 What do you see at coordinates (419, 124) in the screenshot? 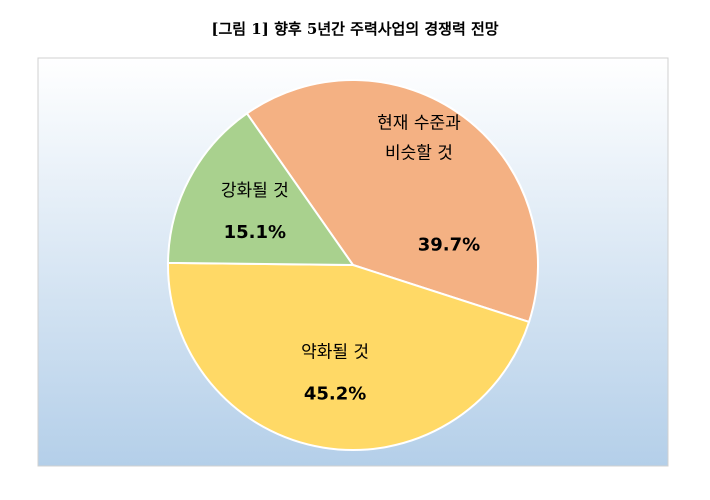
I see `slice-label: 현재 수준과` at bounding box center [419, 124].